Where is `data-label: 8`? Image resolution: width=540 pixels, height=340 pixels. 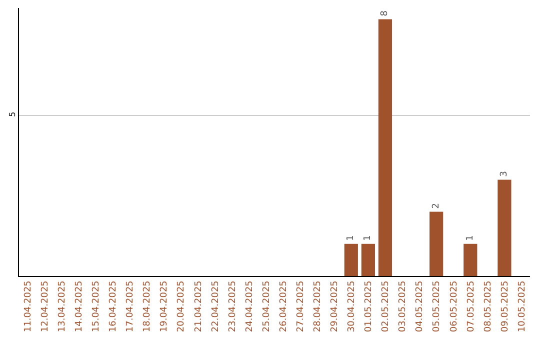 data-label: 8 is located at coordinates (385, 13).